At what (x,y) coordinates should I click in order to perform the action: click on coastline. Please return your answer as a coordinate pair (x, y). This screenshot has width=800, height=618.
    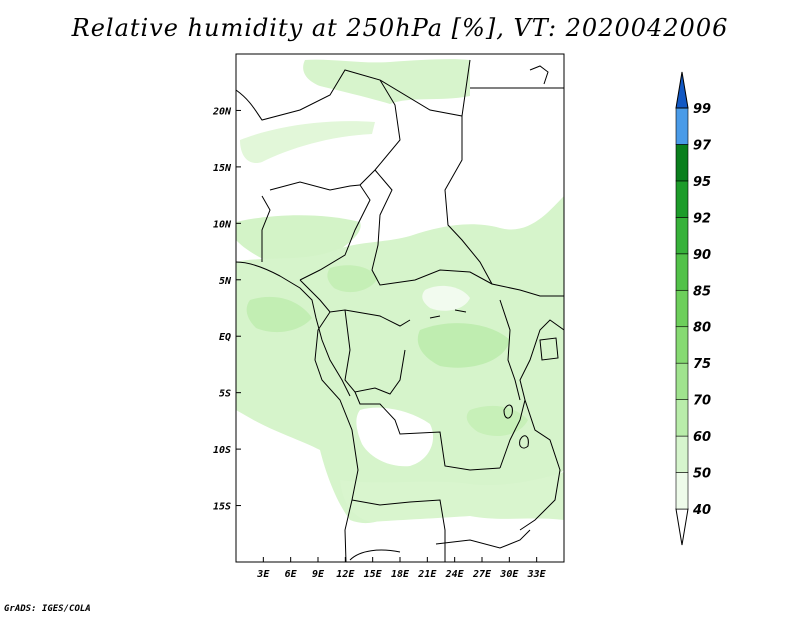
    Looking at the image, I should click on (539, 75).